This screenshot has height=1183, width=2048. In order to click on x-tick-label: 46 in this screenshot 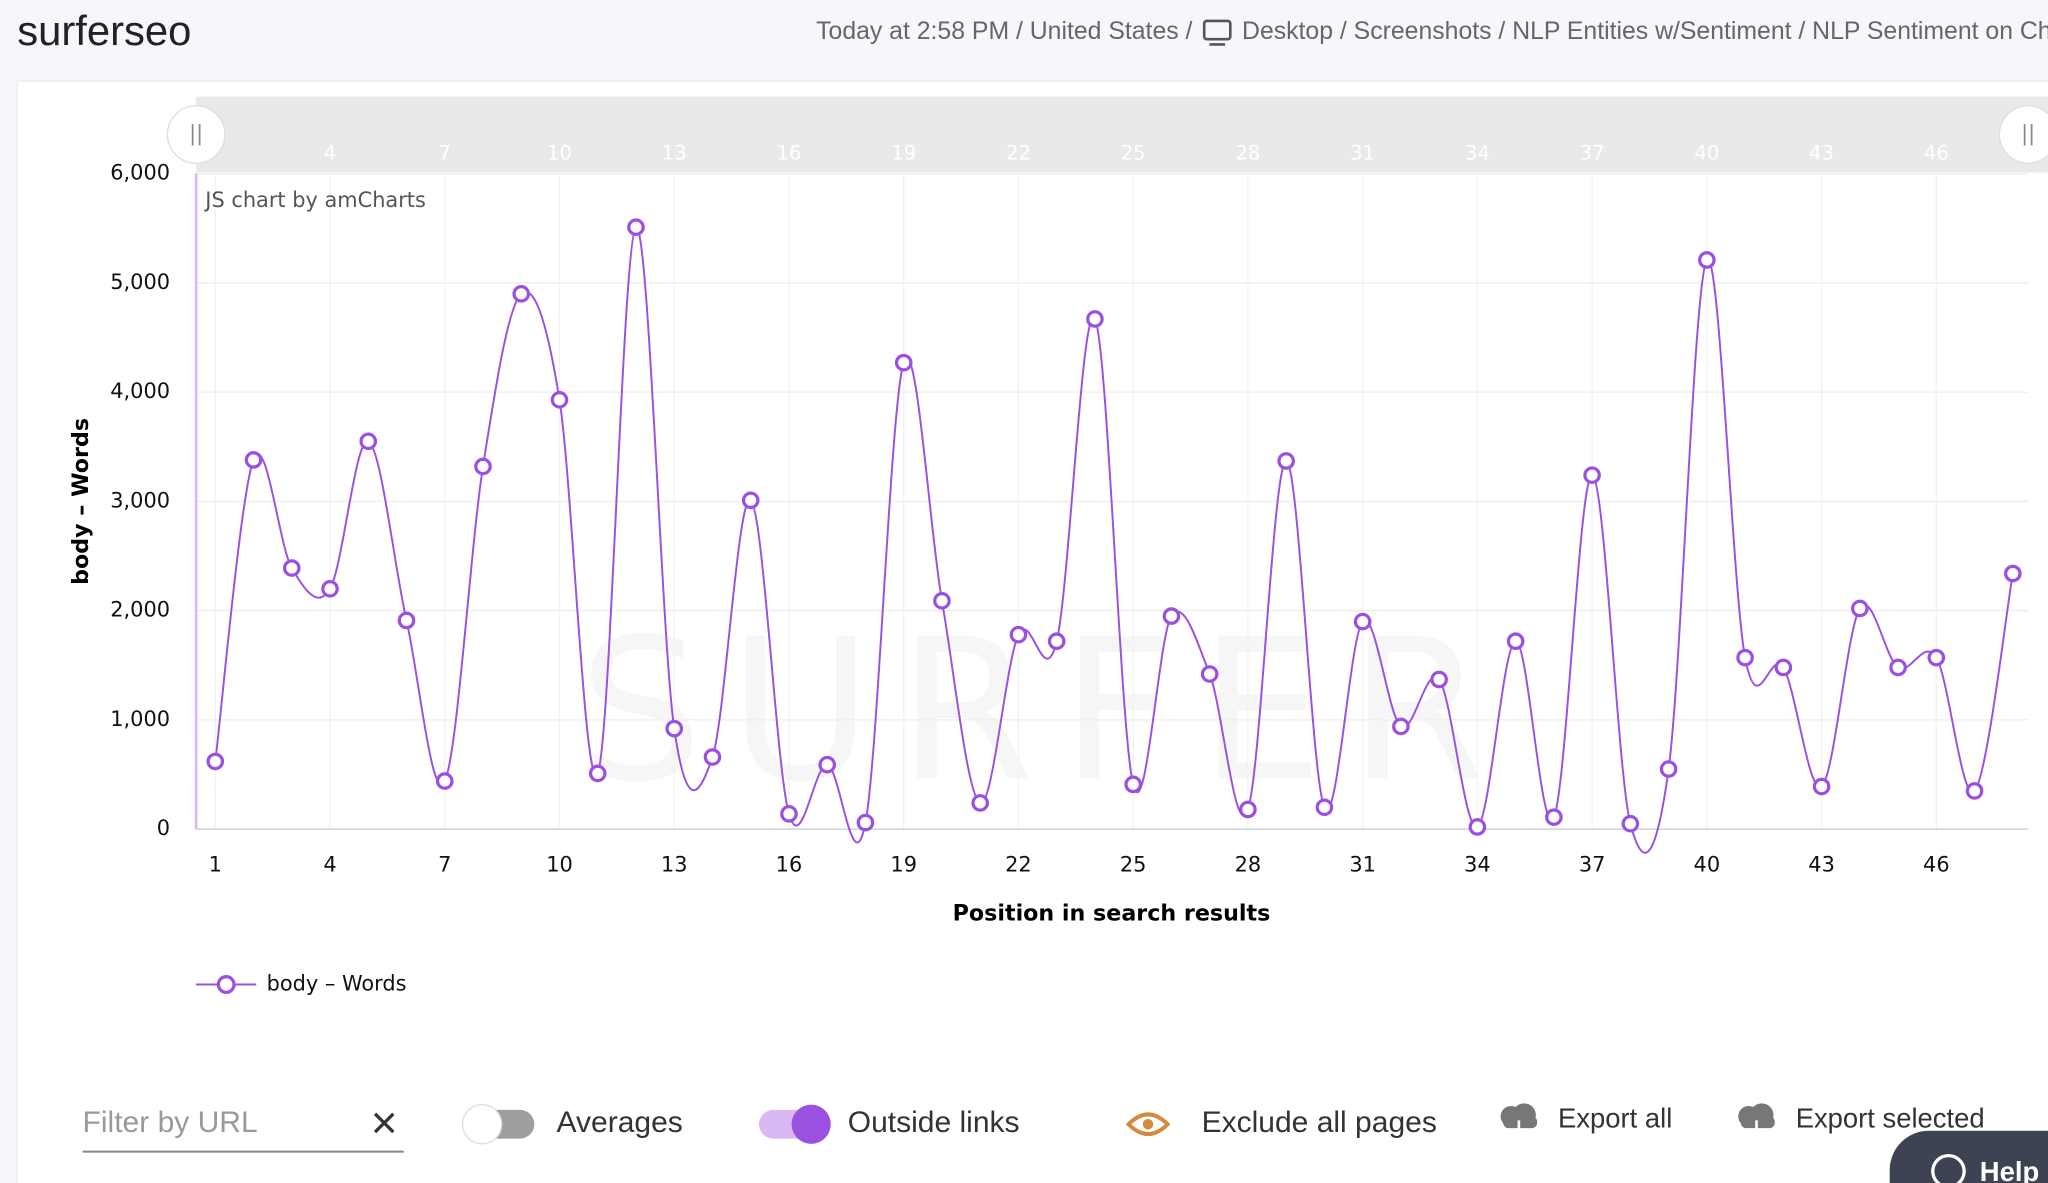, I will do `click(1936, 865)`.